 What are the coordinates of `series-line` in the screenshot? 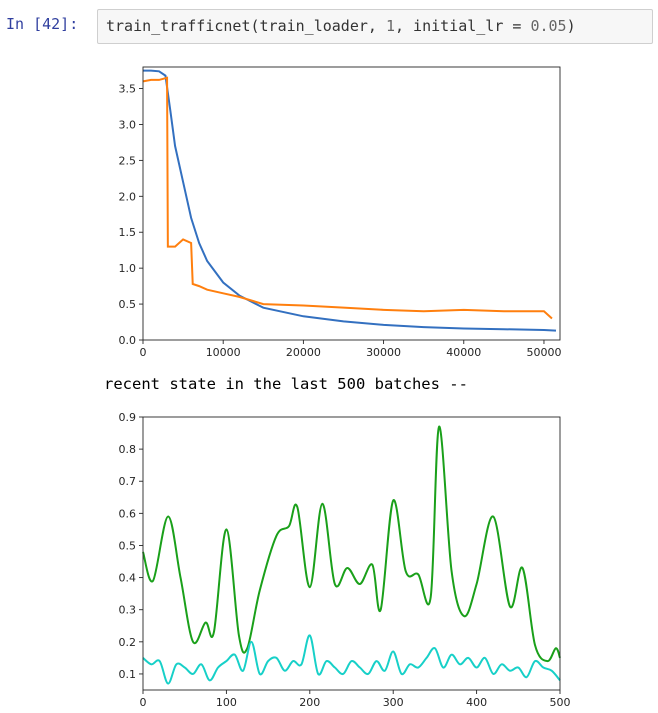 It's located at (351, 659).